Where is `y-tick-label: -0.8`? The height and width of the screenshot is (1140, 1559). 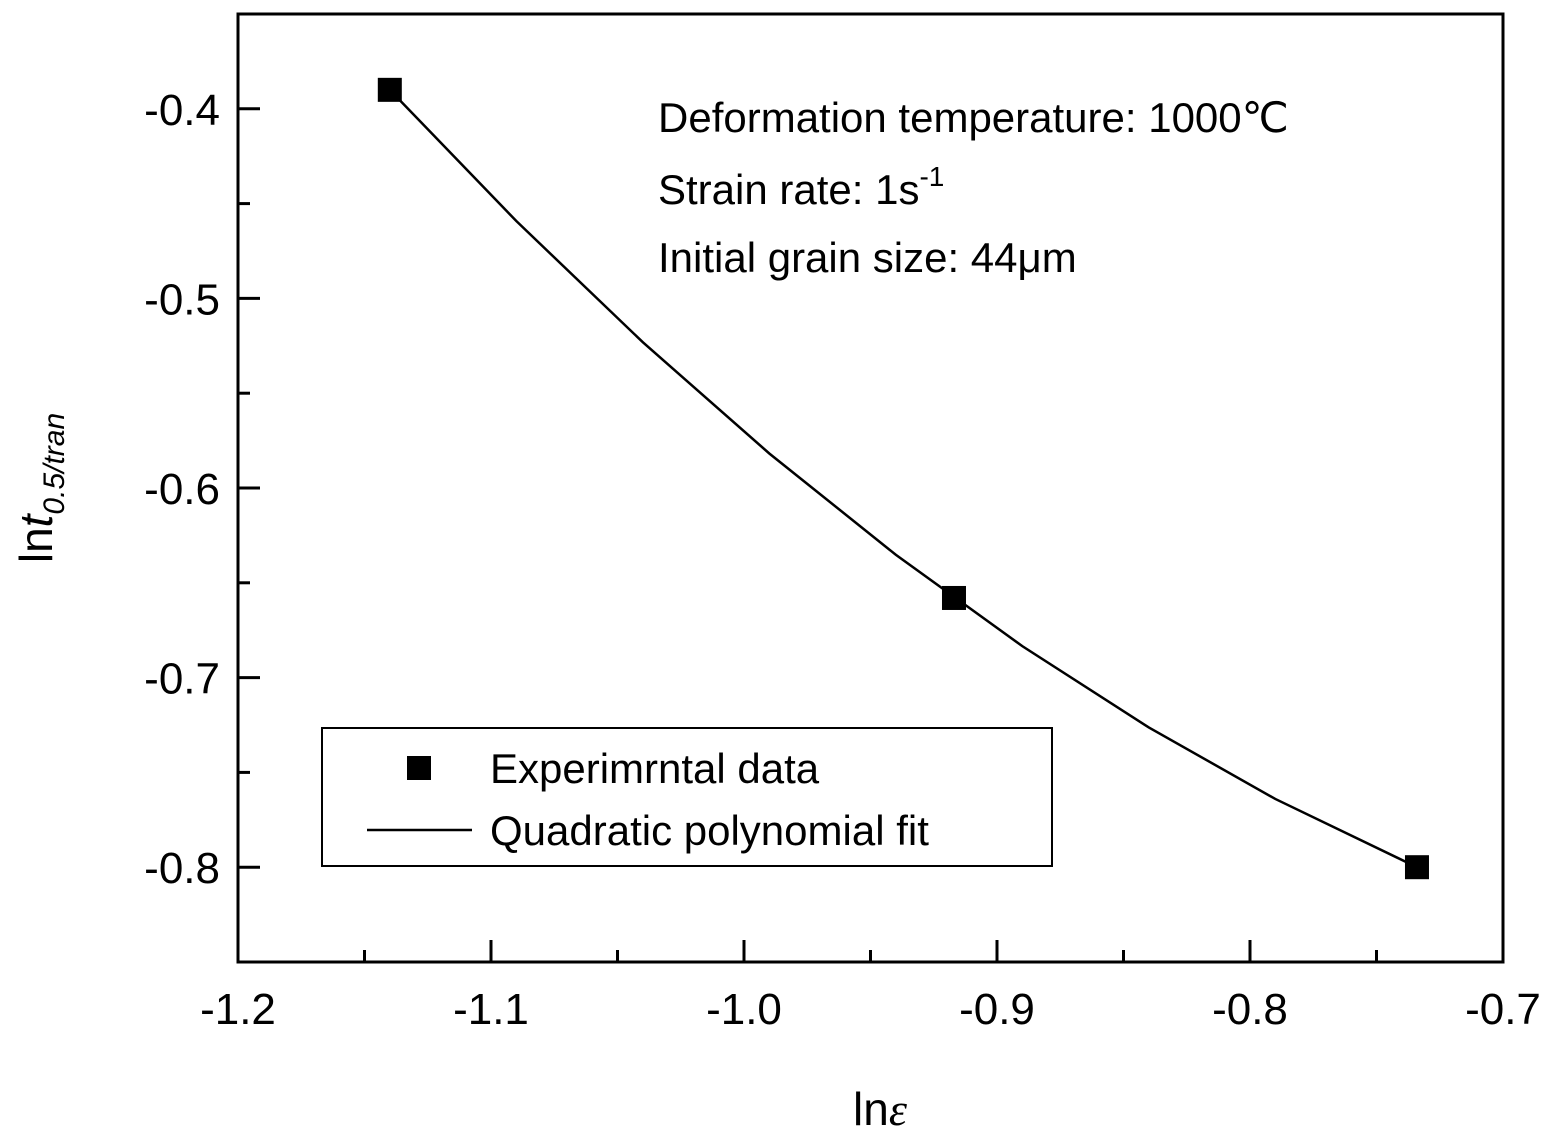 y-tick-label: -0.8 is located at coordinates (182, 868).